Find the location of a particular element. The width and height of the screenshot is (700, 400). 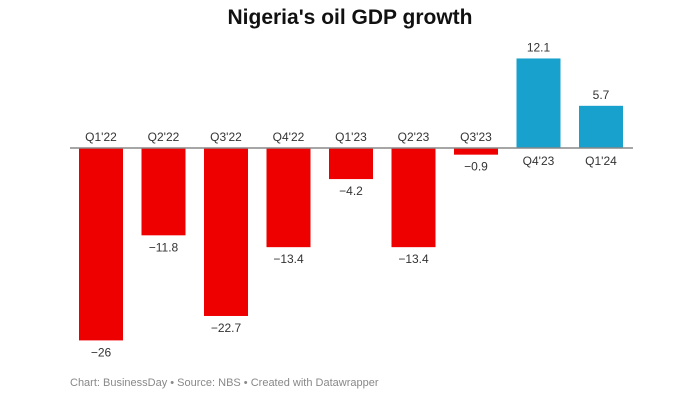

category-label: Q1'24 is located at coordinates (601, 161).